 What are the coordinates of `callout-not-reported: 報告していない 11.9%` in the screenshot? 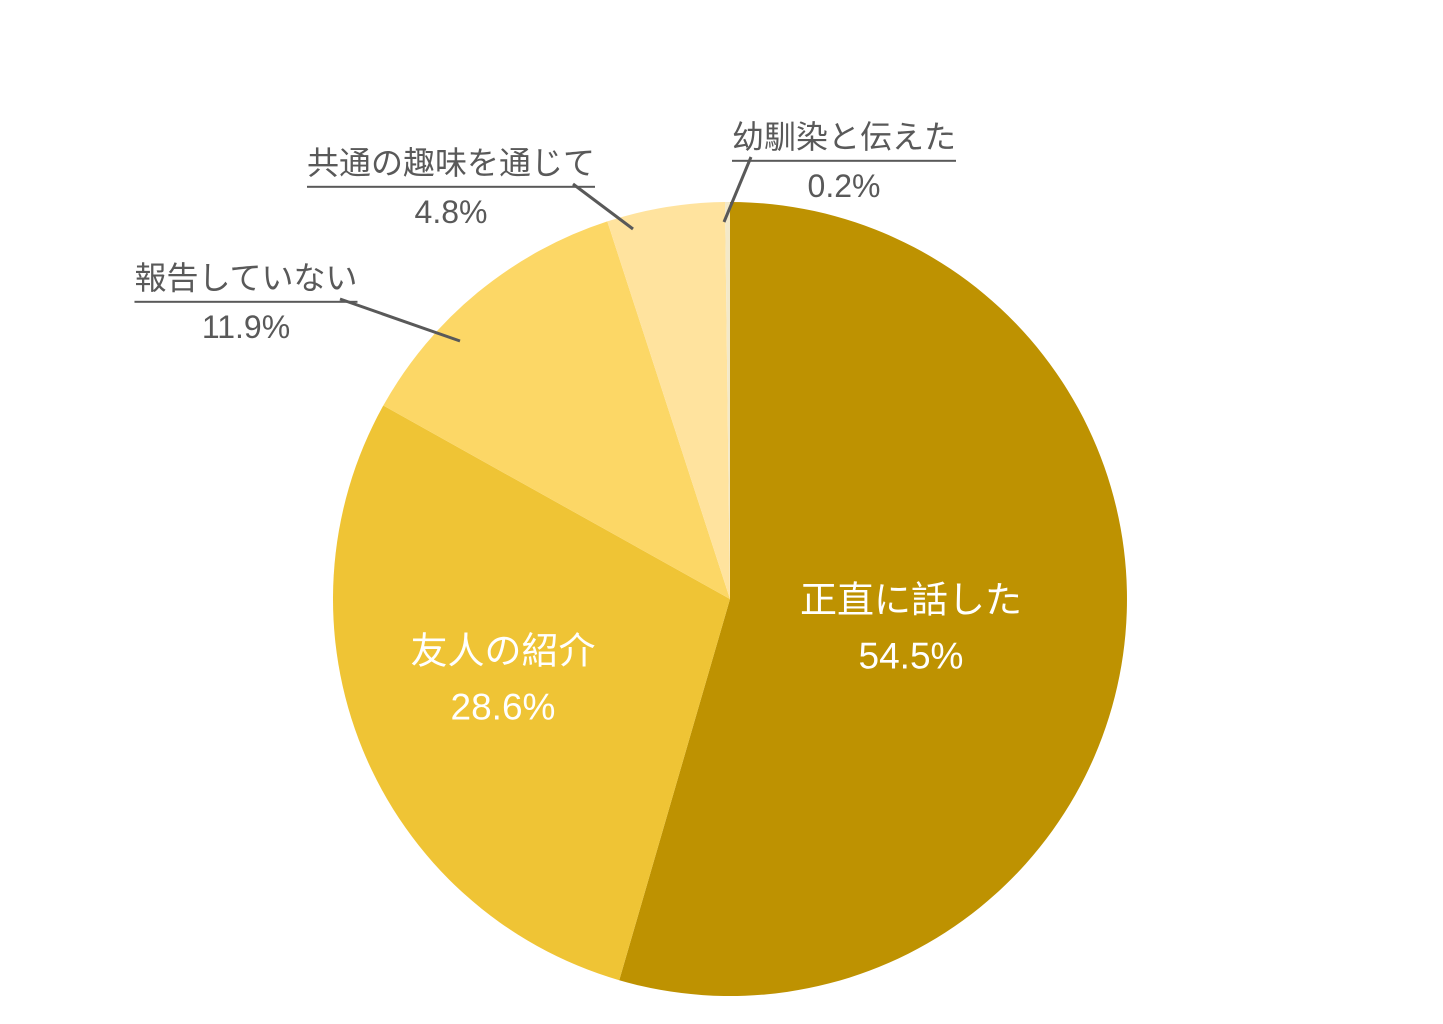 It's located at (246, 302).